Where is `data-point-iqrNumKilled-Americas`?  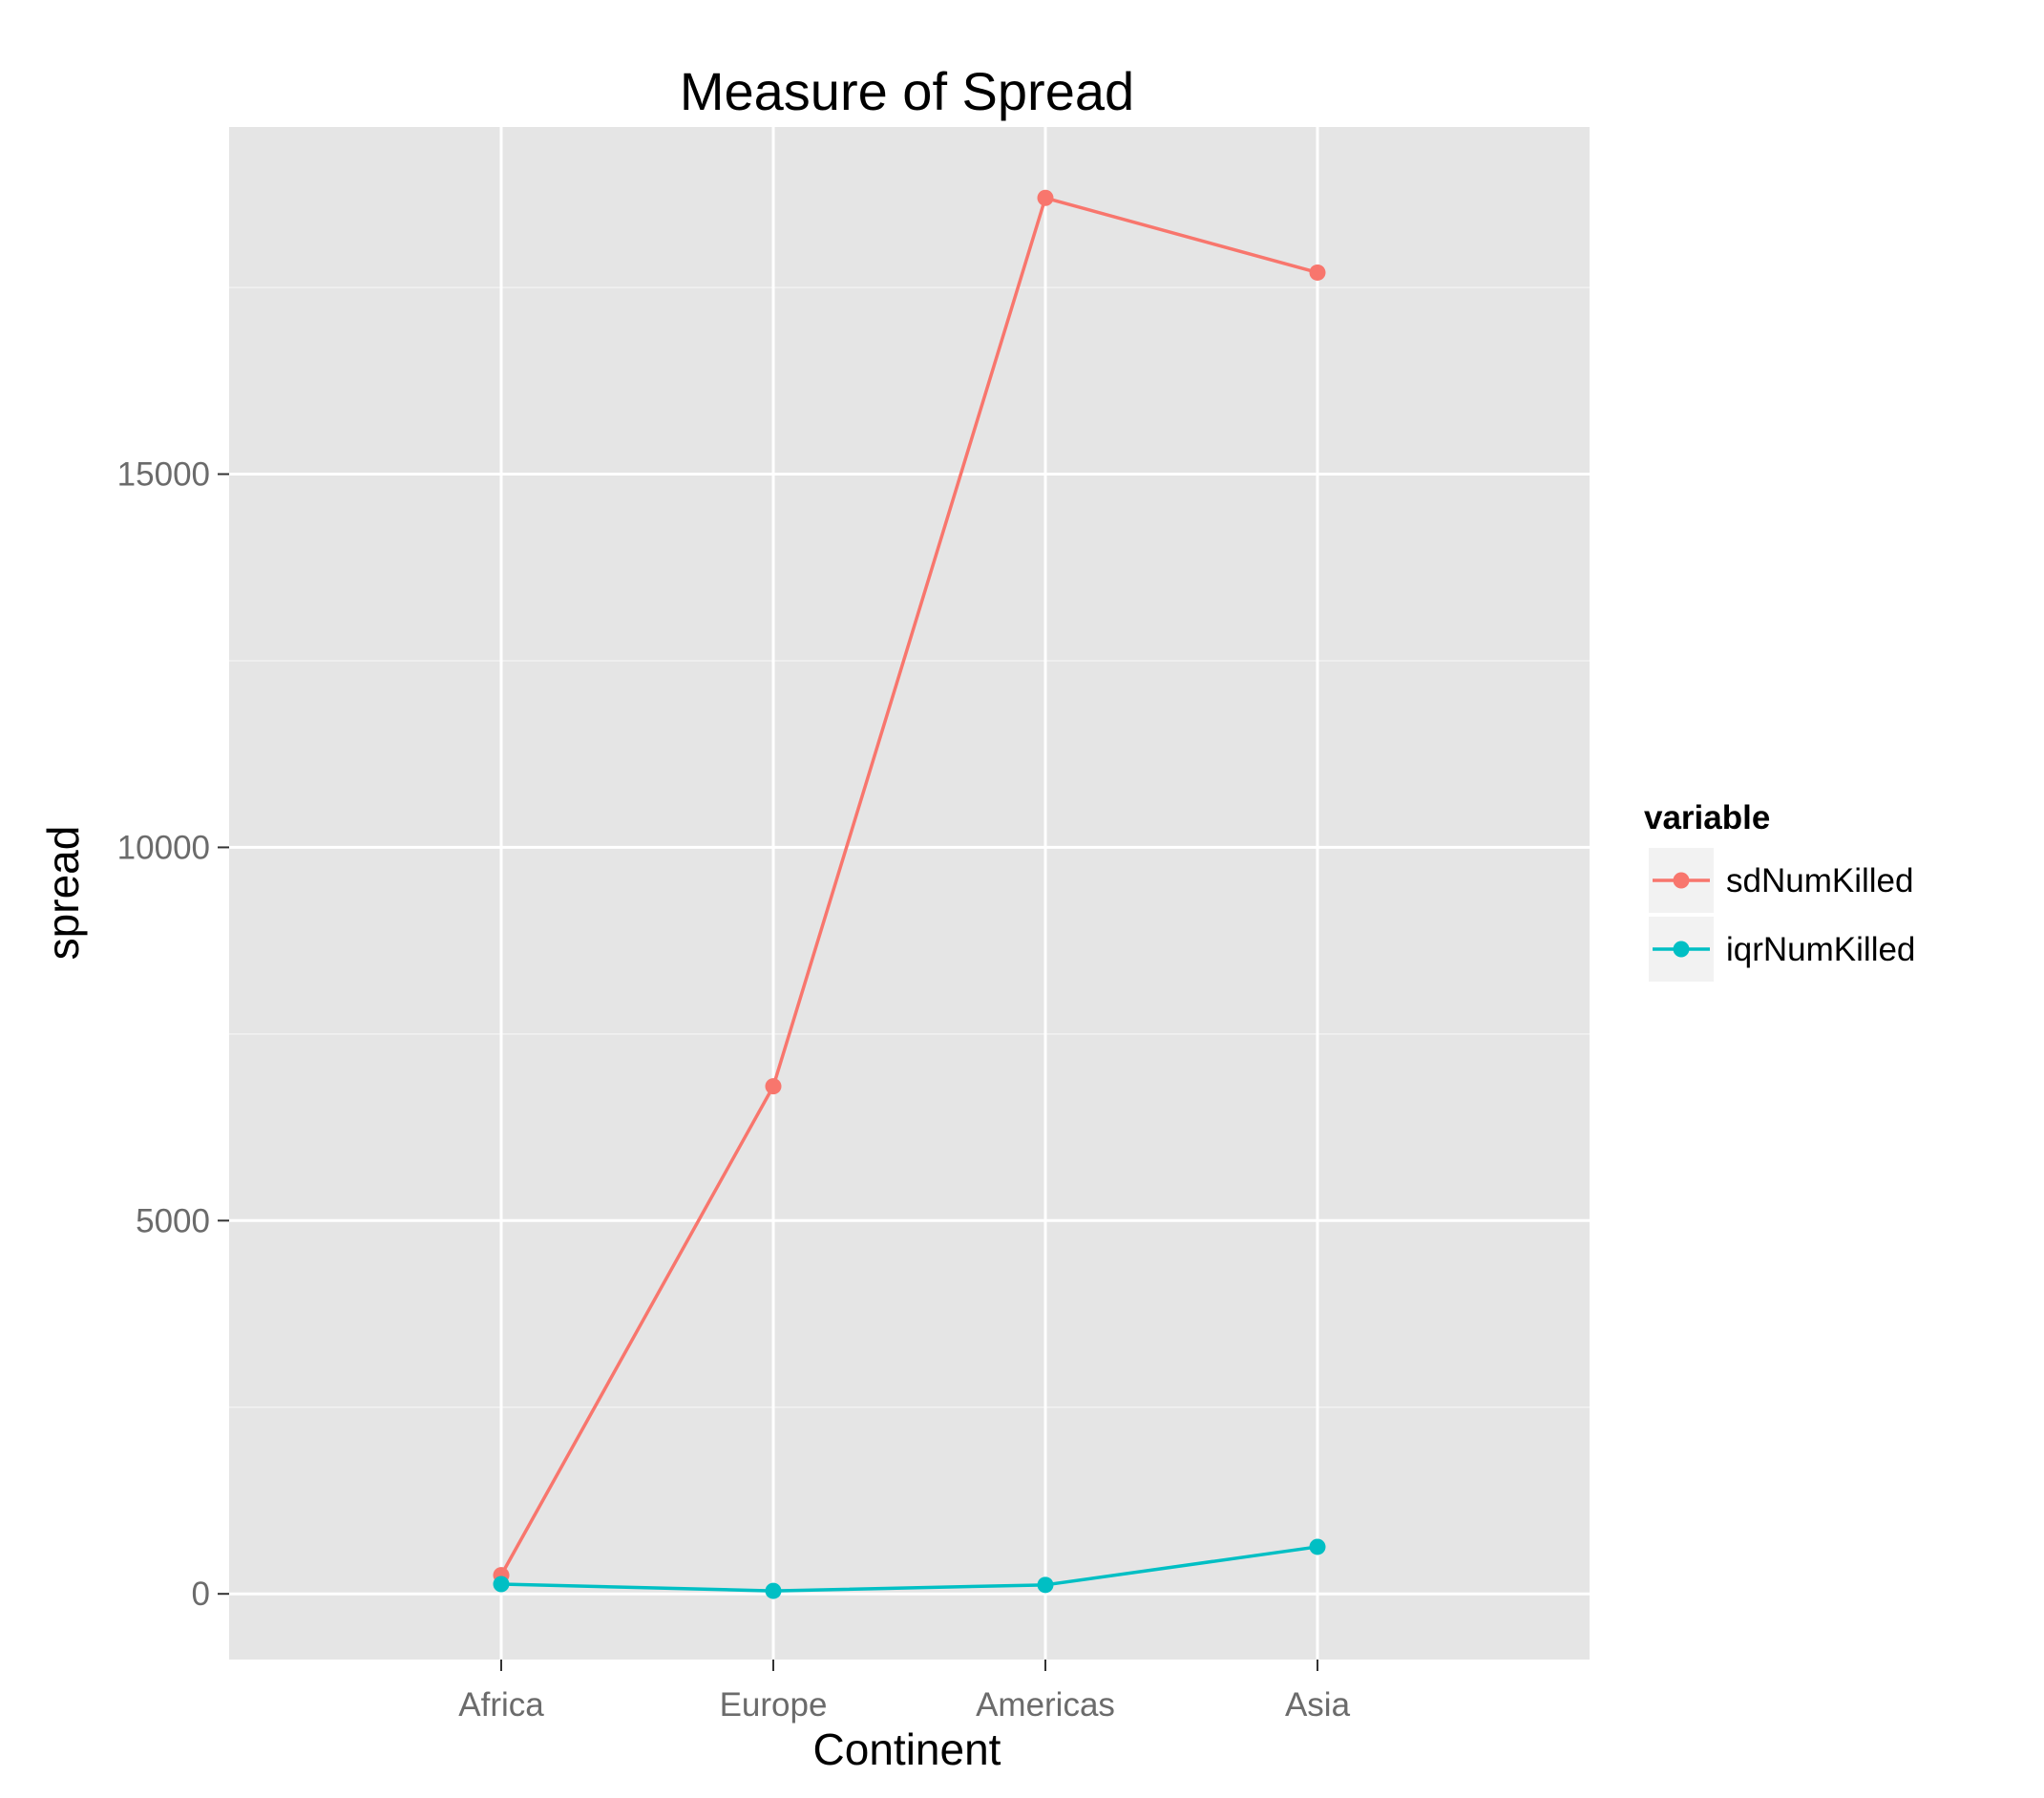
data-point-iqrNumKilled-Americas is located at coordinates (1045, 1585).